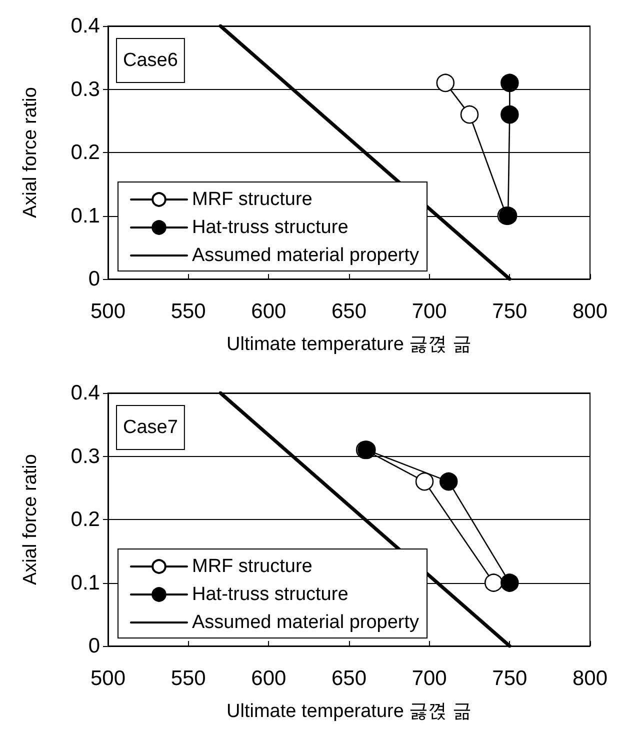  What do you see at coordinates (150, 427) in the screenshot?
I see `annotation: Case7` at bounding box center [150, 427].